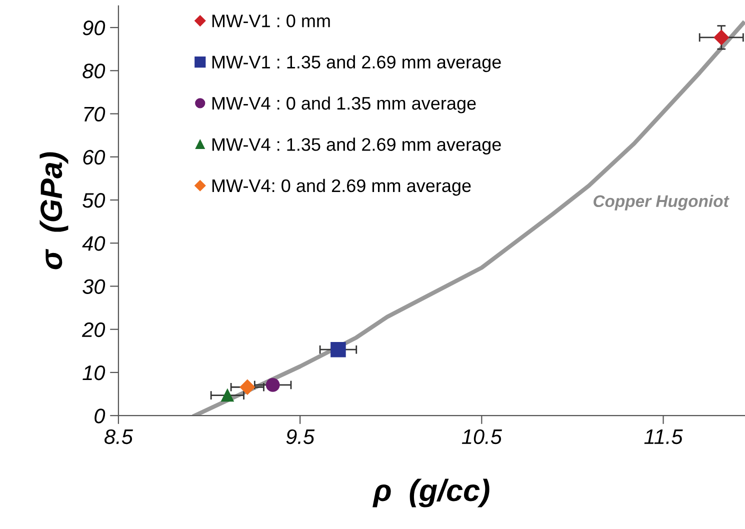  I want to click on legend-label: MW-V1 : 1.35 and 2.69 mm average, so click(356, 63).